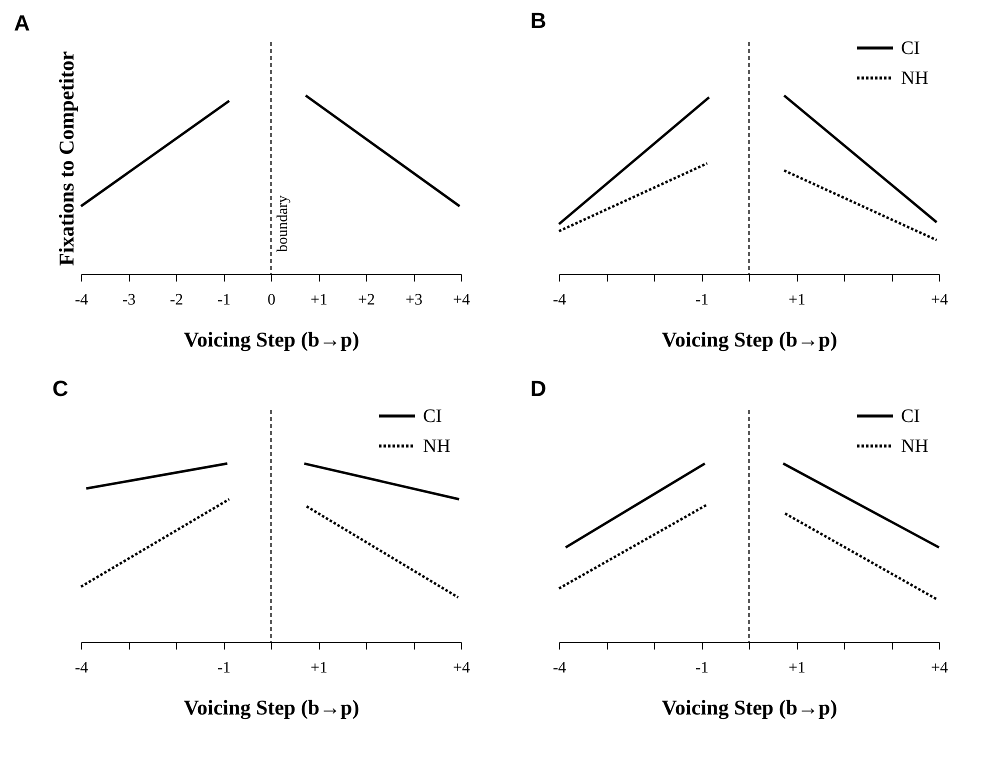 Image resolution: width=1000 pixels, height=768 pixels. What do you see at coordinates (272, 300) in the screenshot?
I see `x-tick-label: 0` at bounding box center [272, 300].